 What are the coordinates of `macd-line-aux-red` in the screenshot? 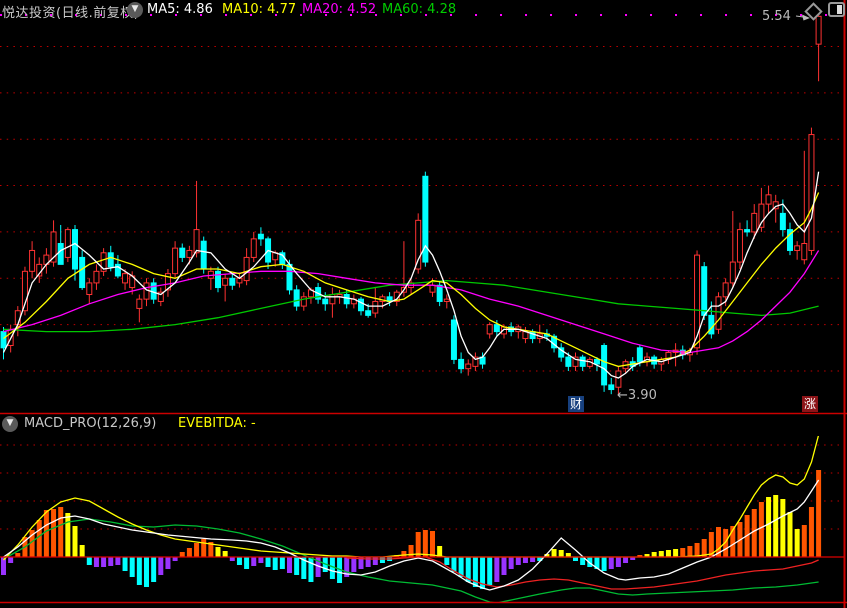 It's located at (582, 573).